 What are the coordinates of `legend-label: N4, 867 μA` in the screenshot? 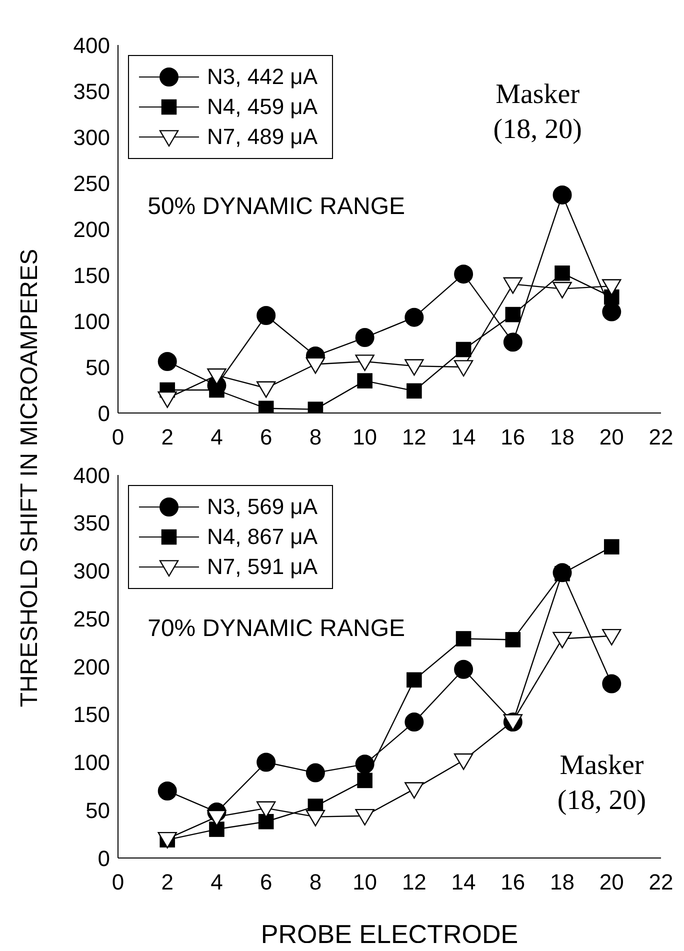 It's located at (262, 537).